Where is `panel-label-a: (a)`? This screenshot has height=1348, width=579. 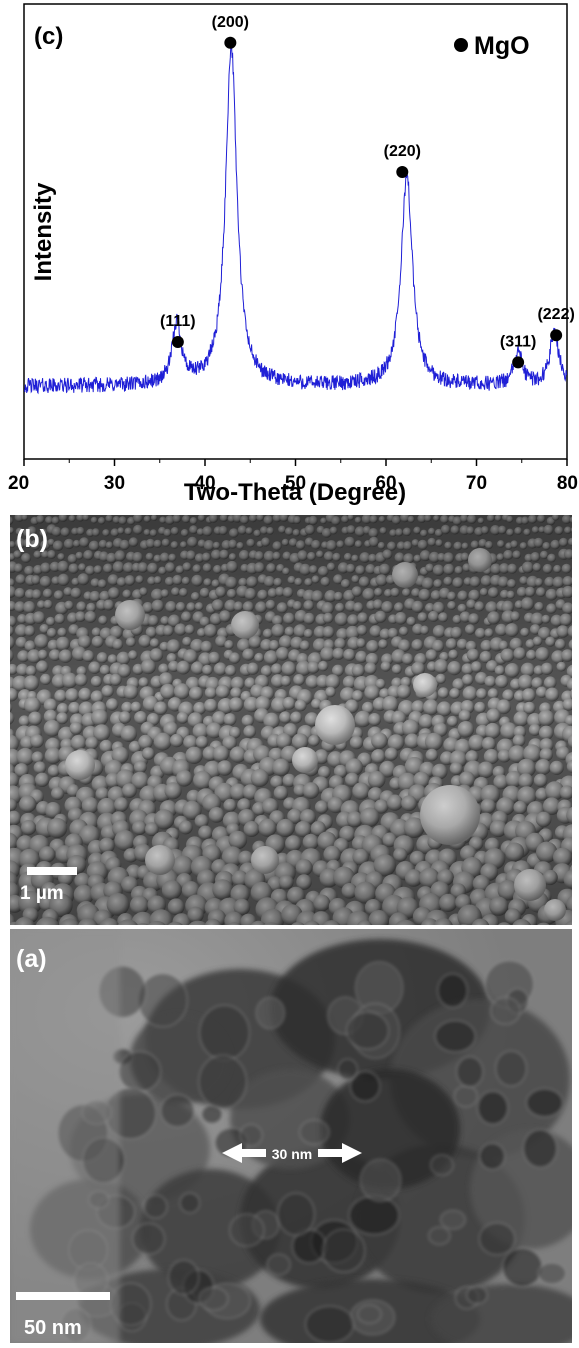
panel-label-a: (a) is located at coordinates (31, 959).